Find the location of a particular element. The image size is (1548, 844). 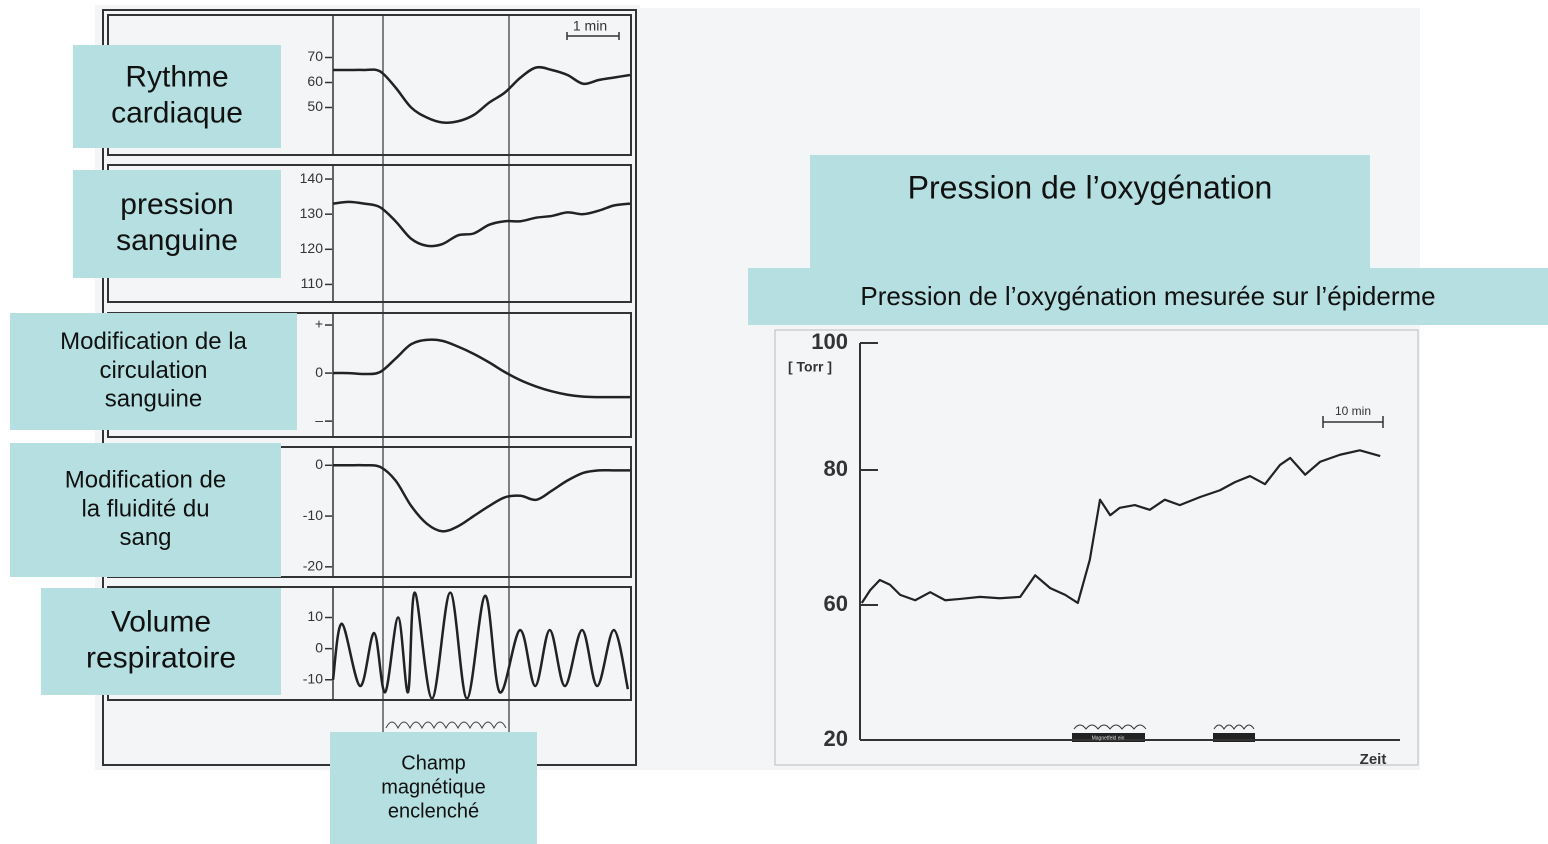

label-text: circulation is located at coordinates (153, 370).